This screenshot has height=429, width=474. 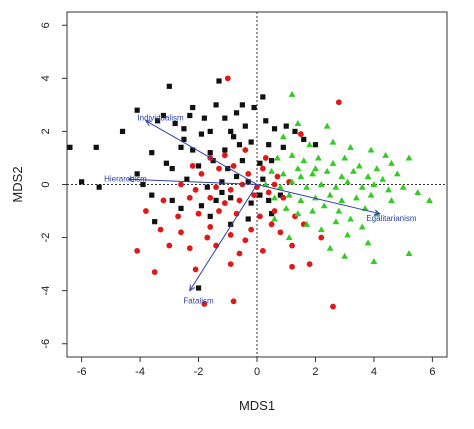 What do you see at coordinates (46, 25) in the screenshot?
I see `y-tick-label: 6` at bounding box center [46, 25].